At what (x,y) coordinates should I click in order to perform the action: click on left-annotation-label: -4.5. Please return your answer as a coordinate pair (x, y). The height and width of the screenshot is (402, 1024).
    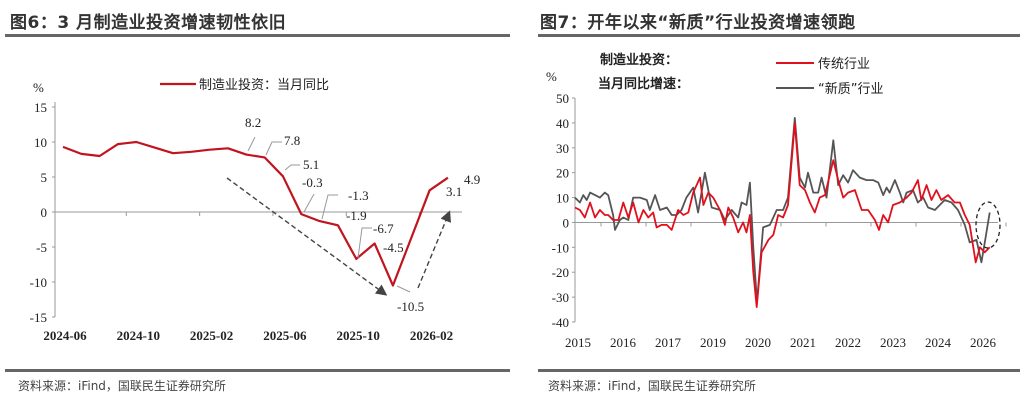
    Looking at the image, I should click on (393, 247).